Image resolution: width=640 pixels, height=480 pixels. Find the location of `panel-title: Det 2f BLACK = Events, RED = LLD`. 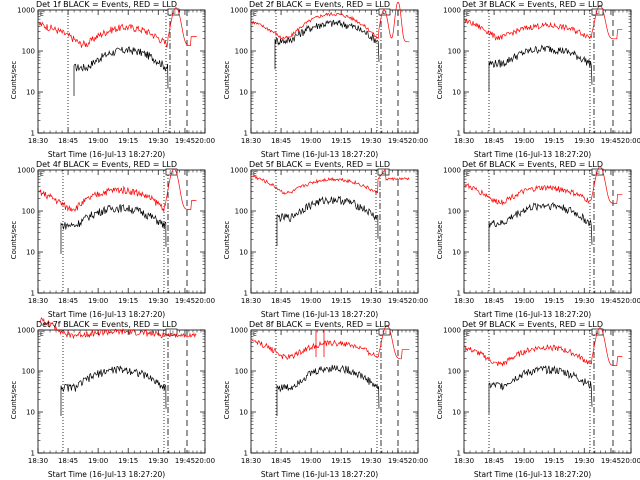

panel-title: Det 2f BLACK = Events, RED = LLD is located at coordinates (319, 4).